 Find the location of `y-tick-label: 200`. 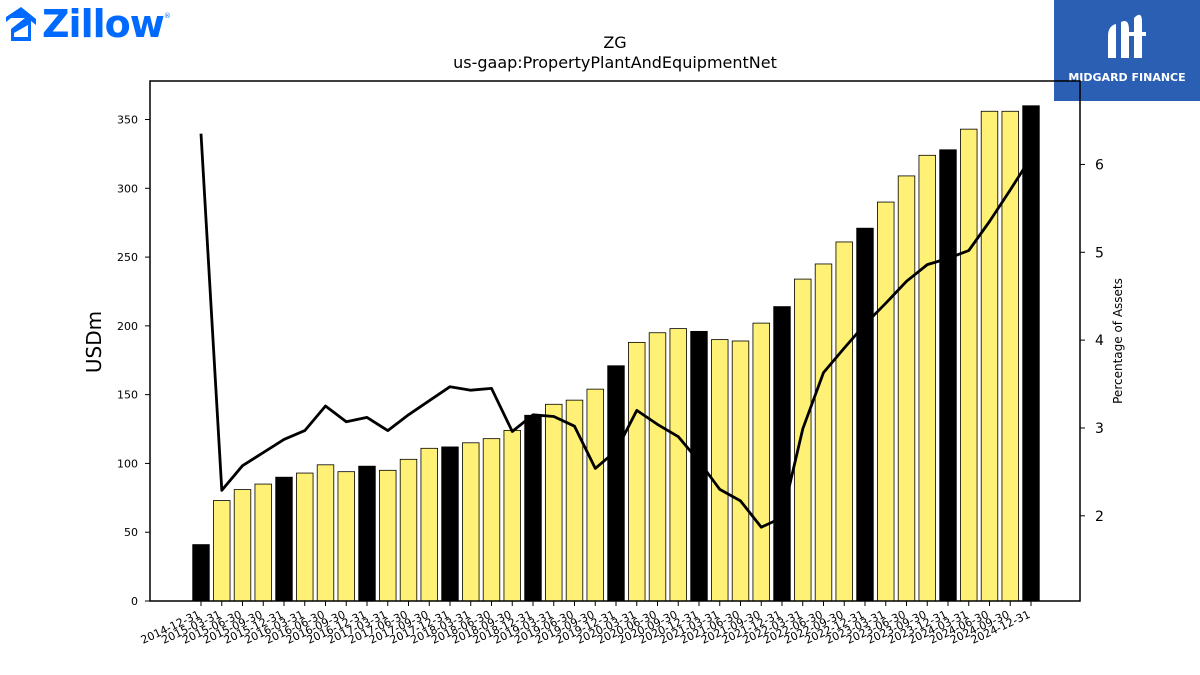

y-tick-label: 200 is located at coordinates (127, 326).